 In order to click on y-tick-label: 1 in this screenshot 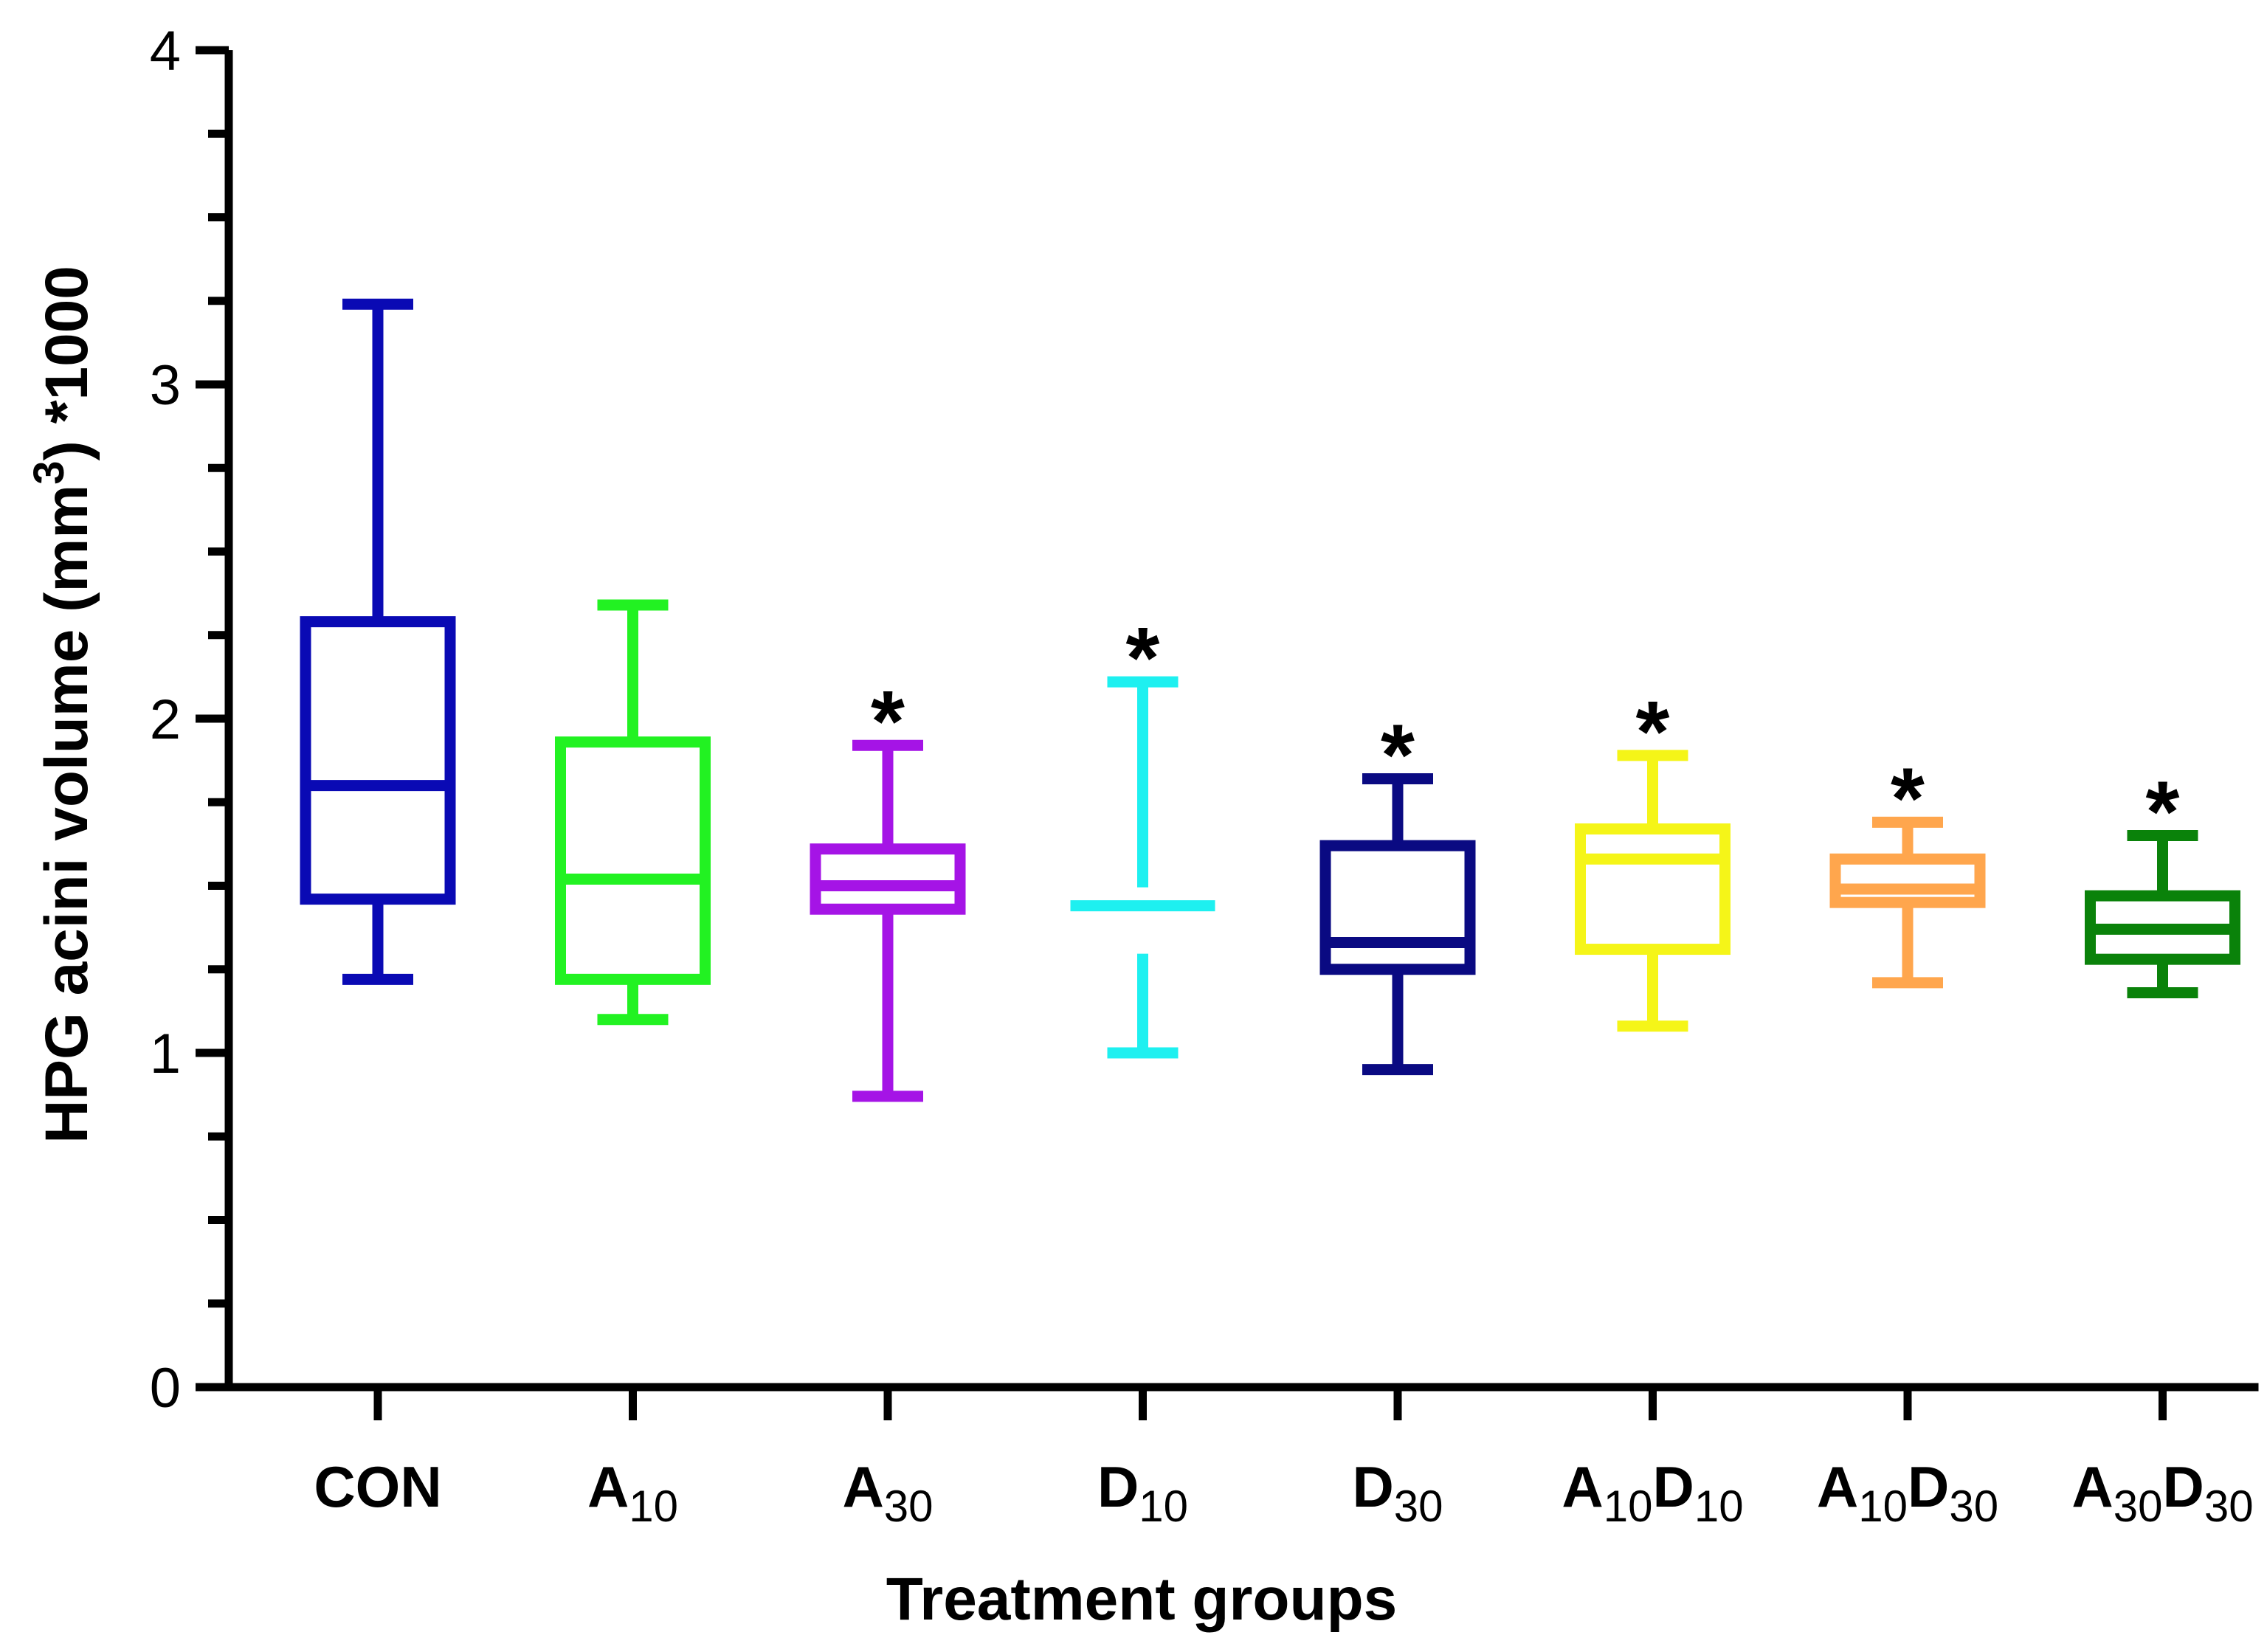, I will do `click(165, 1054)`.